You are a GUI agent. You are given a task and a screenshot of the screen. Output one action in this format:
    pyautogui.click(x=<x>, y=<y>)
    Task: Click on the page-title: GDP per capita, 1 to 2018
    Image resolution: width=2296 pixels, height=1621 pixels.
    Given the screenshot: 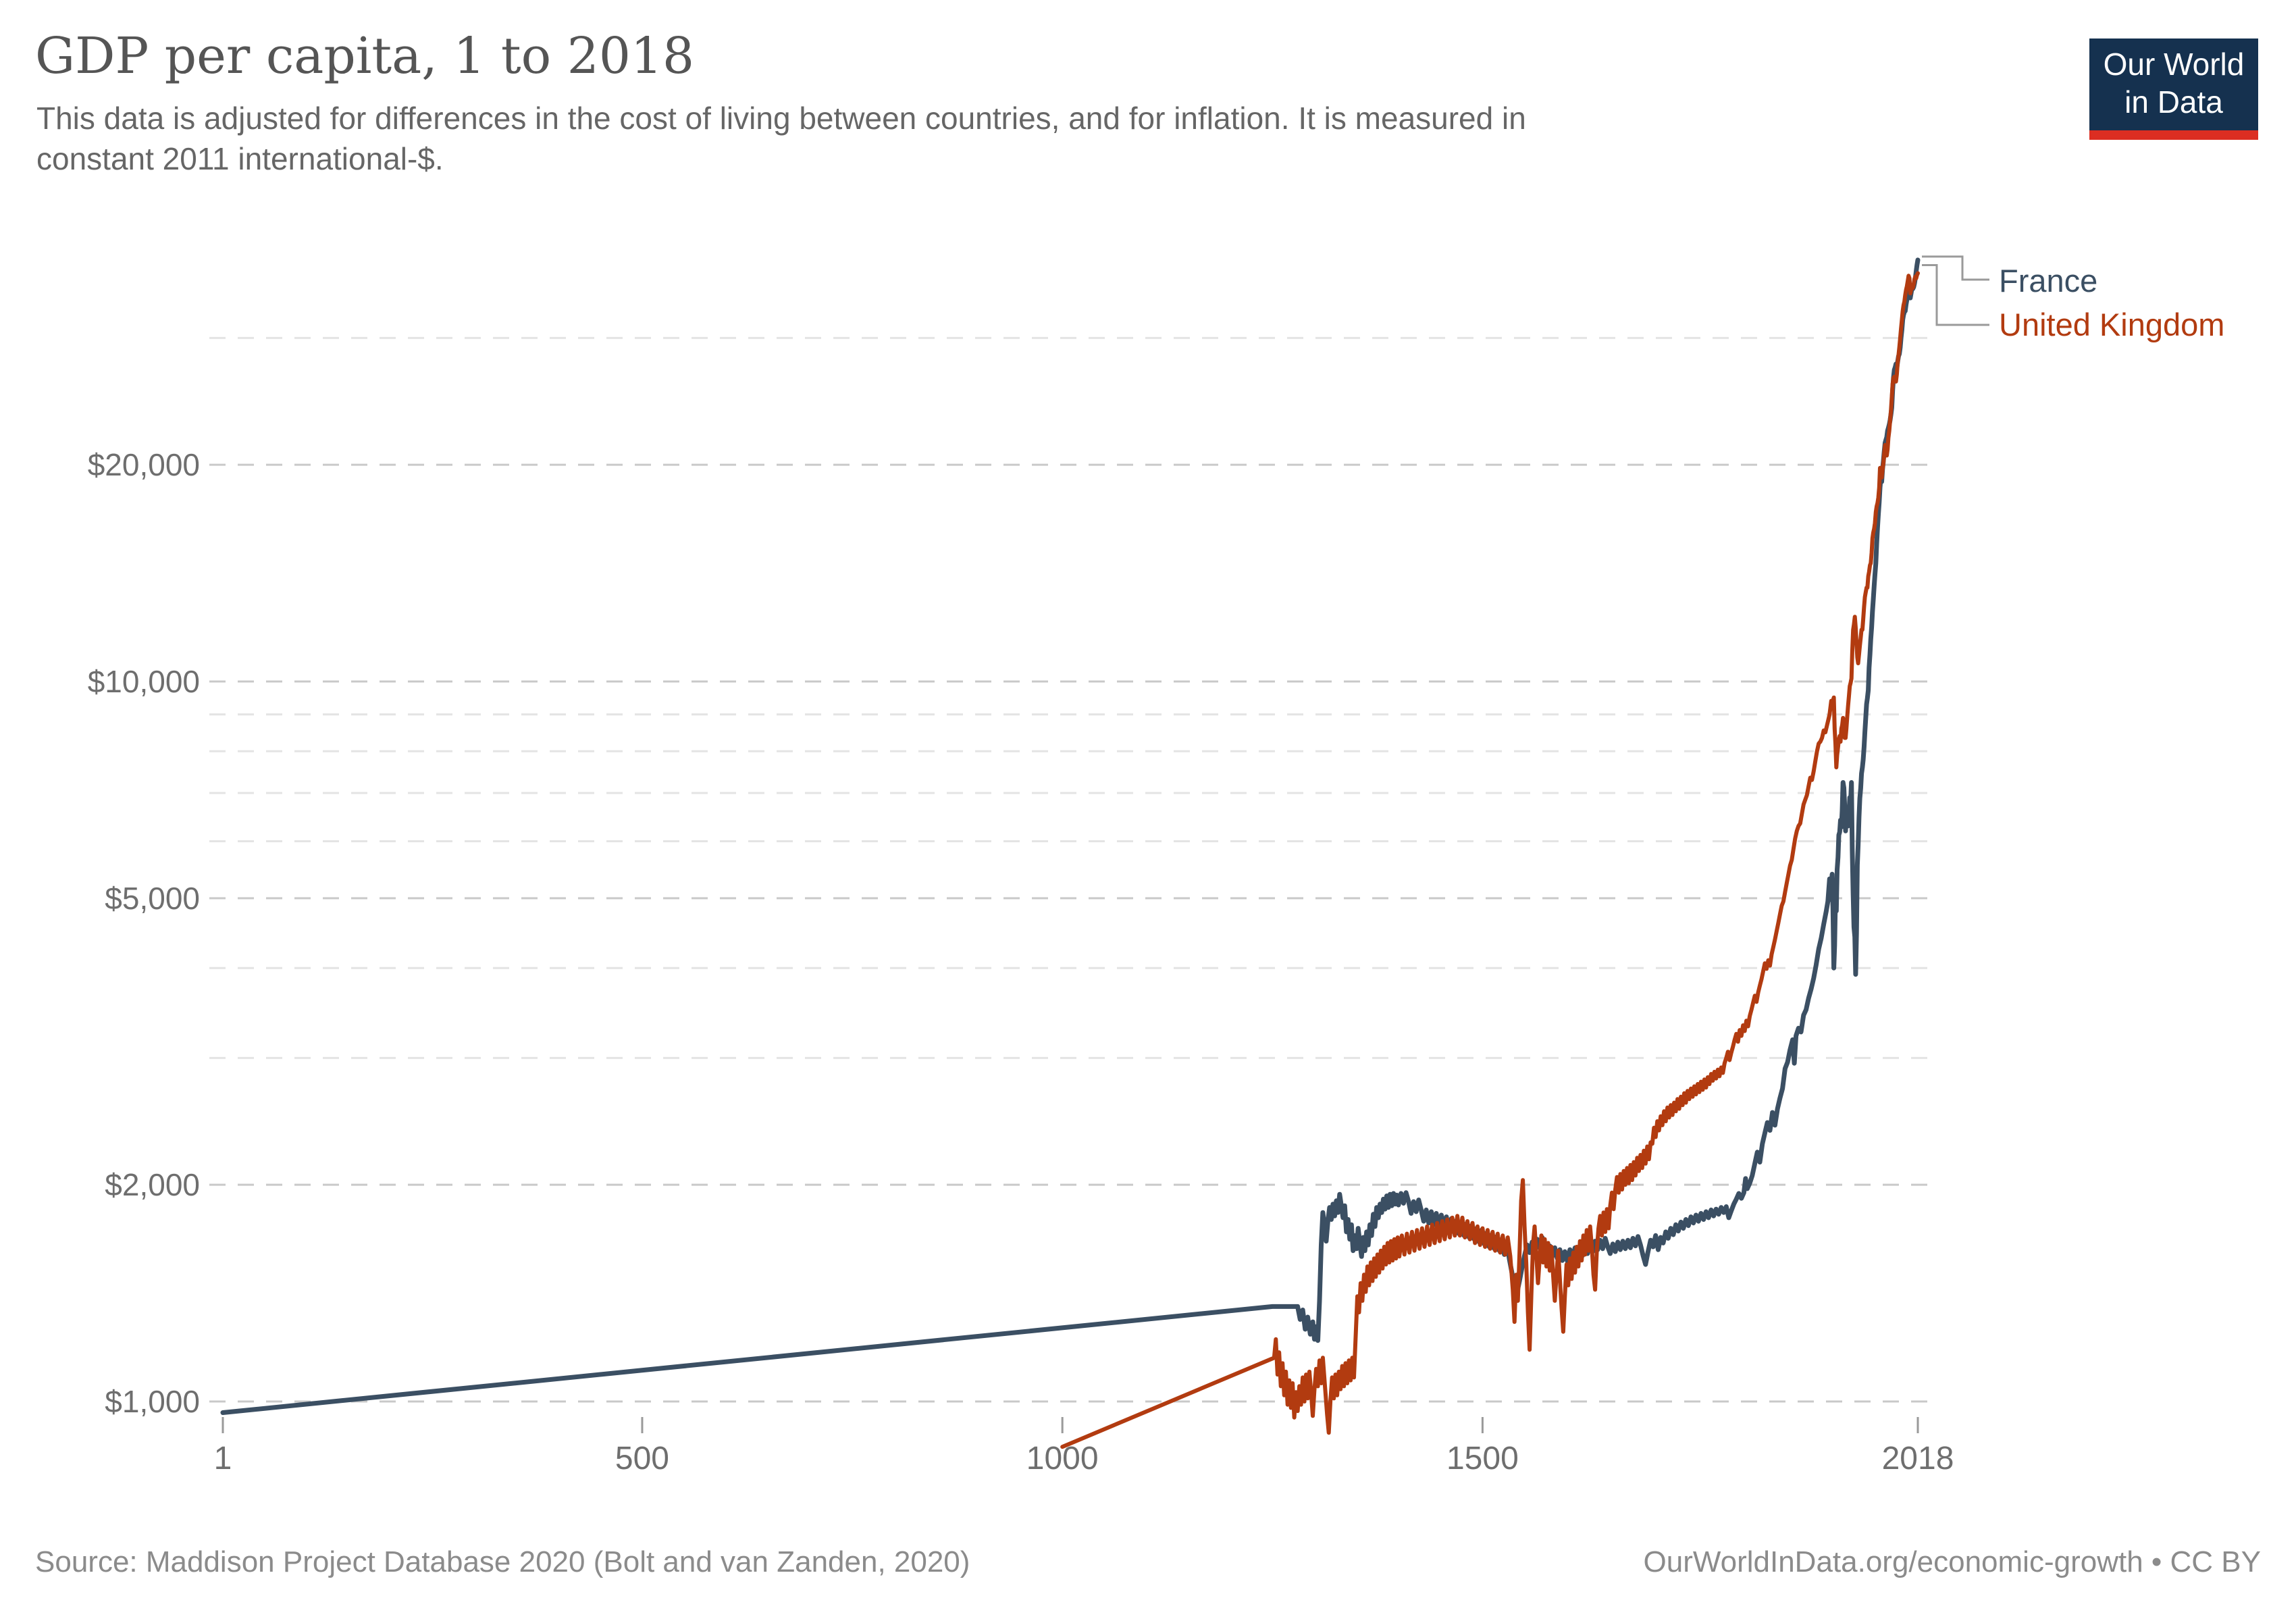 What is the action you would take?
    pyautogui.click(x=365, y=56)
    